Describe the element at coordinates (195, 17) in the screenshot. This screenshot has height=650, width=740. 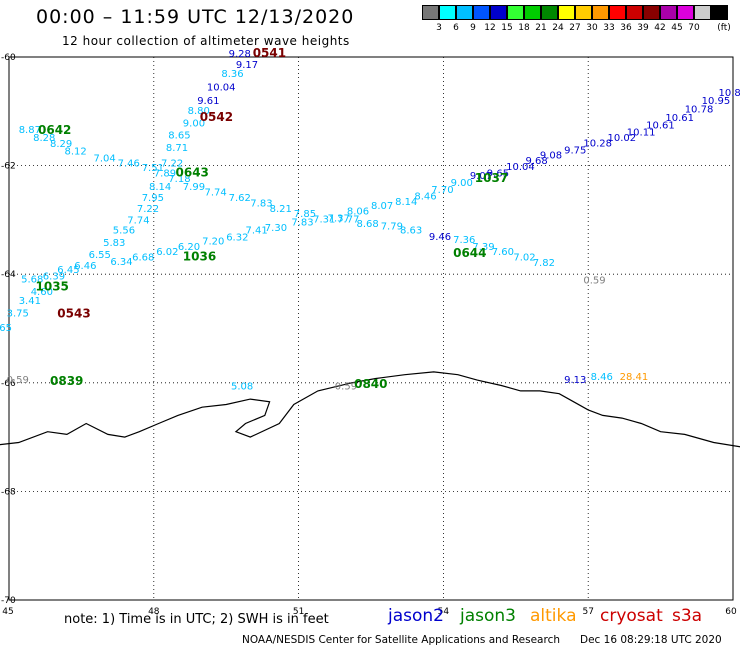
I see `map-title: 00:00 – 11:59 UTC 12/13/2020` at that location.